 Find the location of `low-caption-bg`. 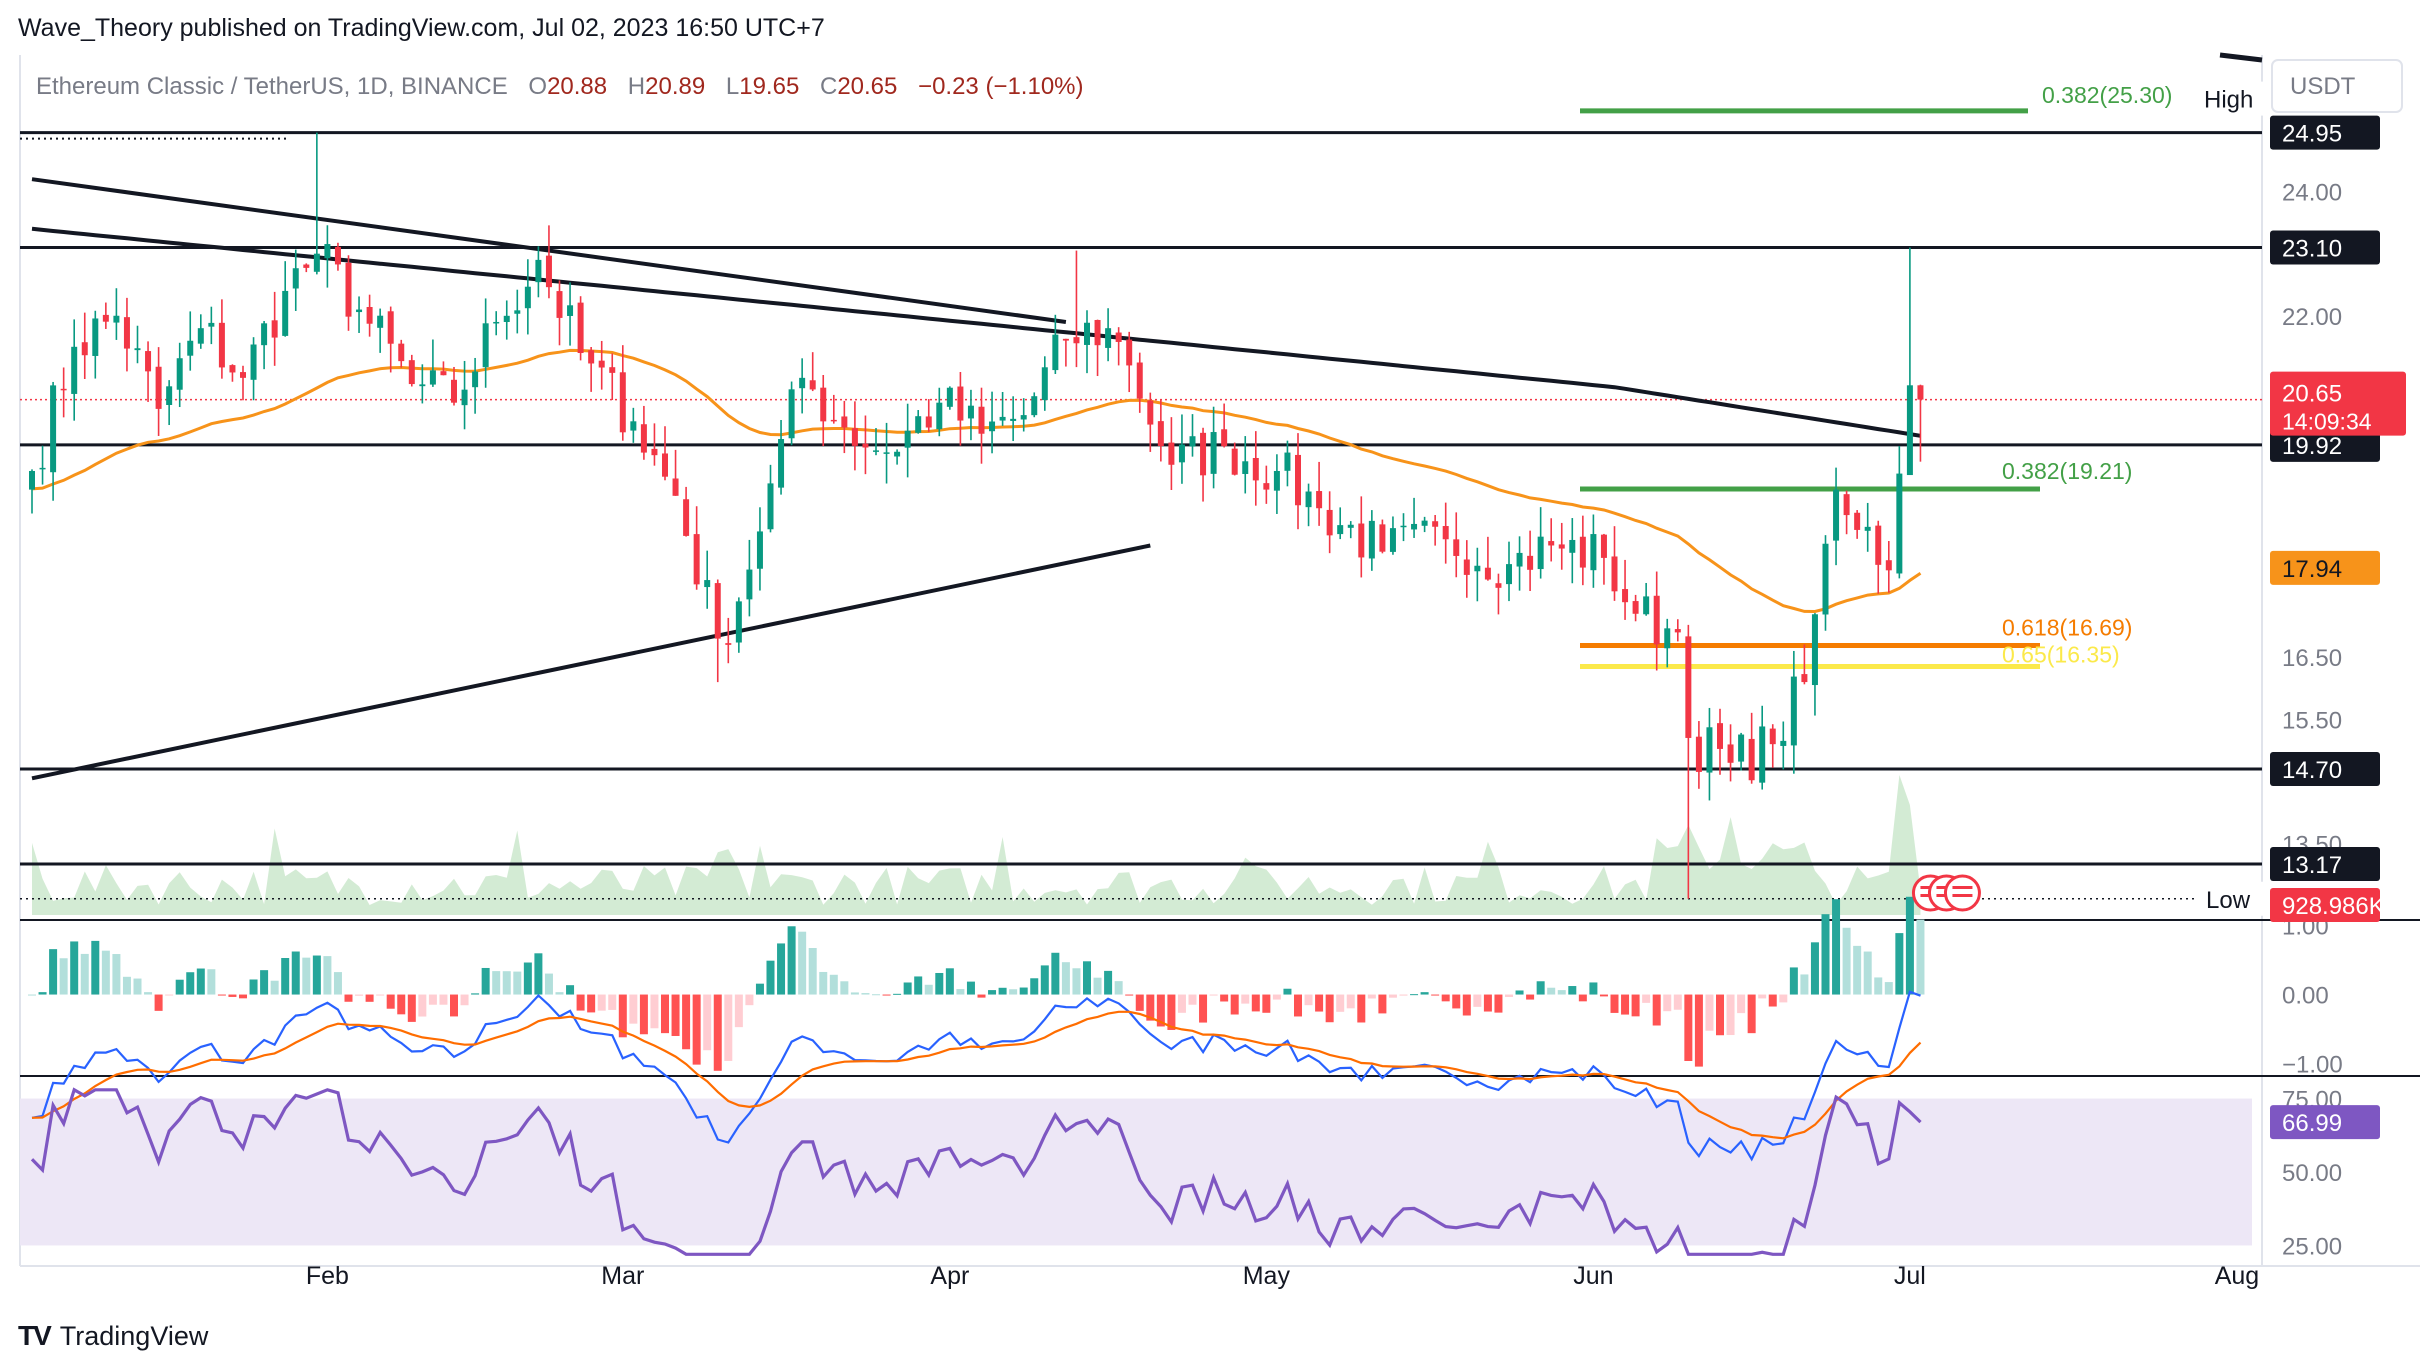

low-caption-bg is located at coordinates (2231, 898).